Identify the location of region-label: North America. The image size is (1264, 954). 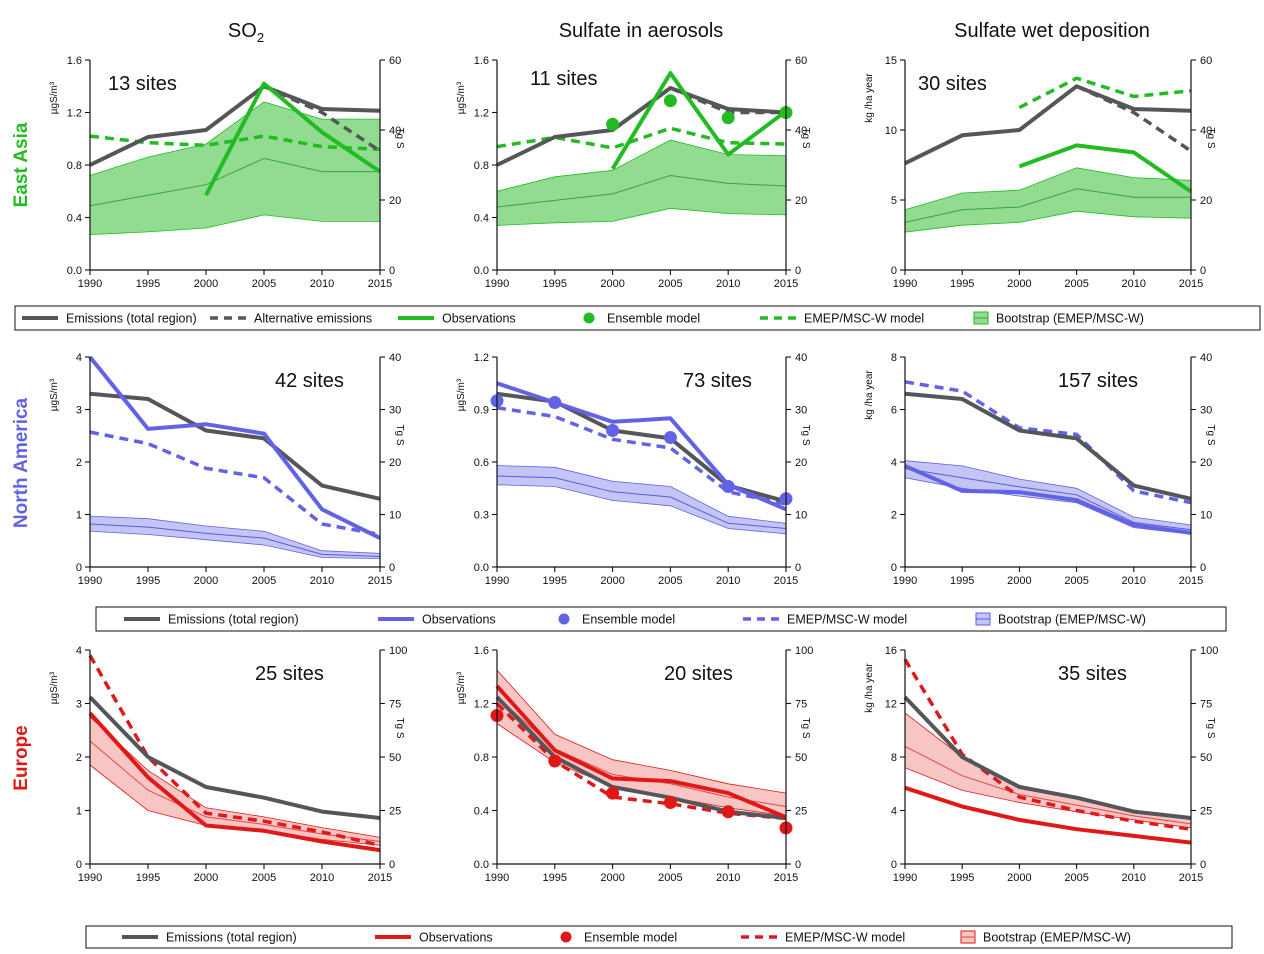
(21, 462).